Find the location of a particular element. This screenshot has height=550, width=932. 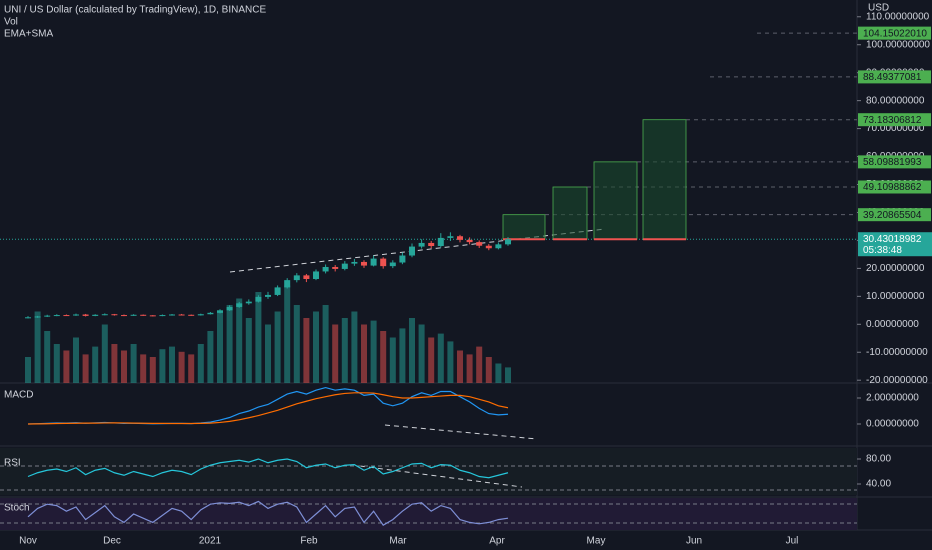

target-label: 39.20865504 is located at coordinates (892, 215).